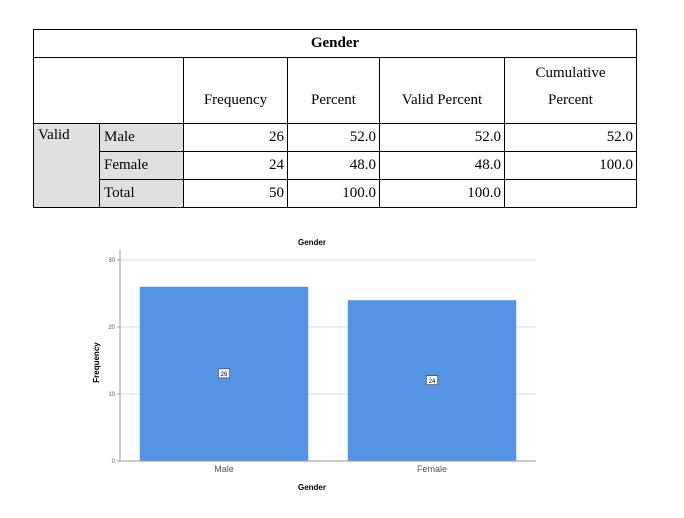 The image size is (684, 518). Describe the element at coordinates (335, 43) in the screenshot. I see `table-title: Gender` at that location.